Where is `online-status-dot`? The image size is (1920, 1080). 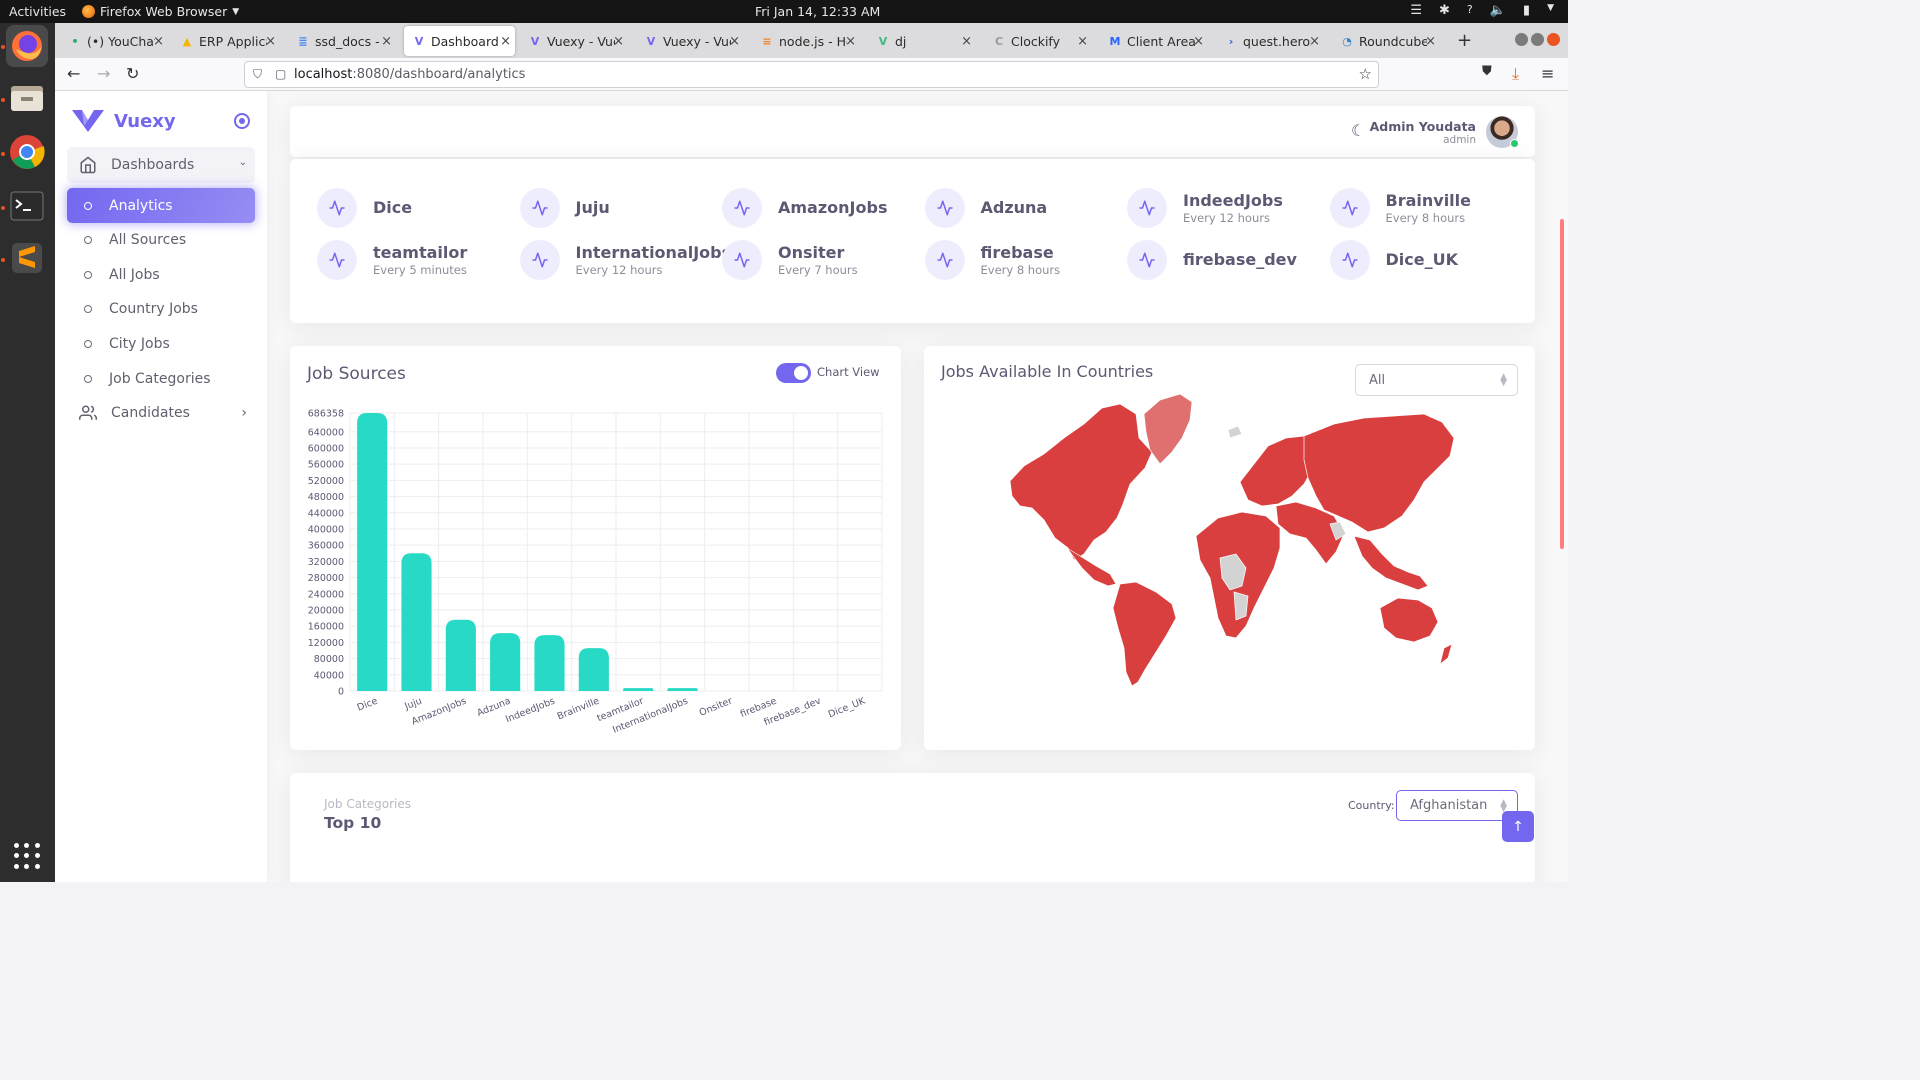 online-status-dot is located at coordinates (1514, 143).